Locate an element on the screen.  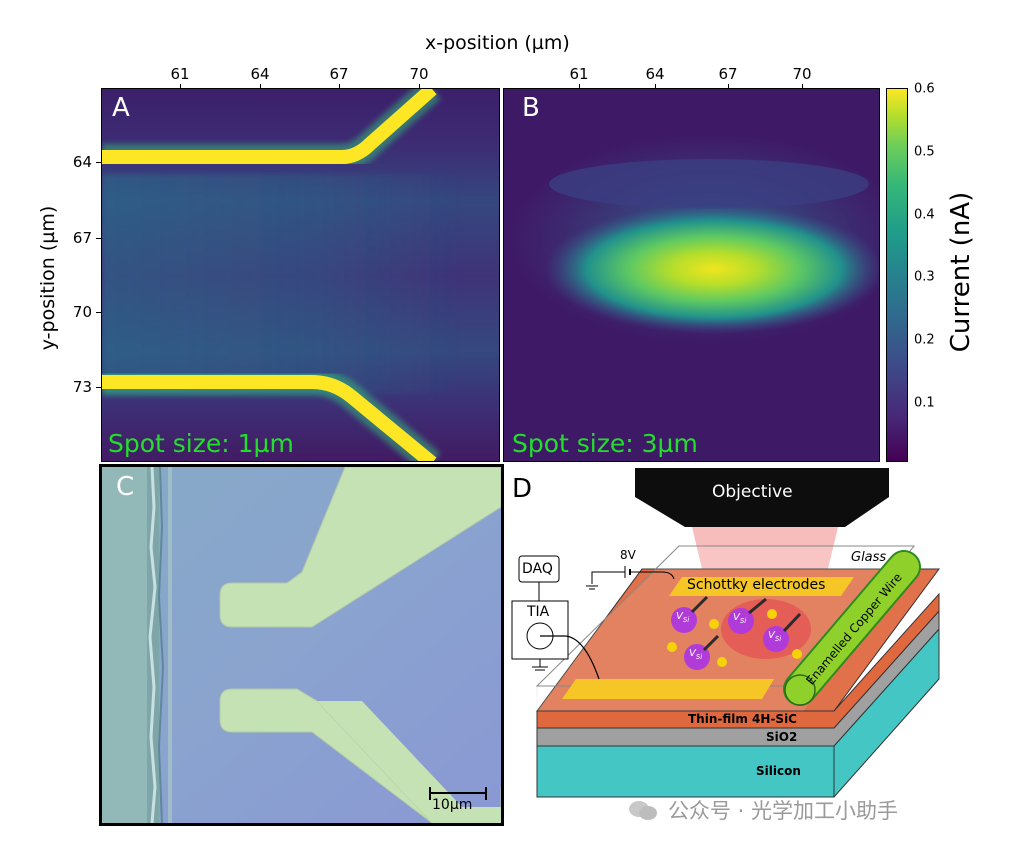
sic-layer-label: Thin-film 4H-SiC is located at coordinates (742, 719).